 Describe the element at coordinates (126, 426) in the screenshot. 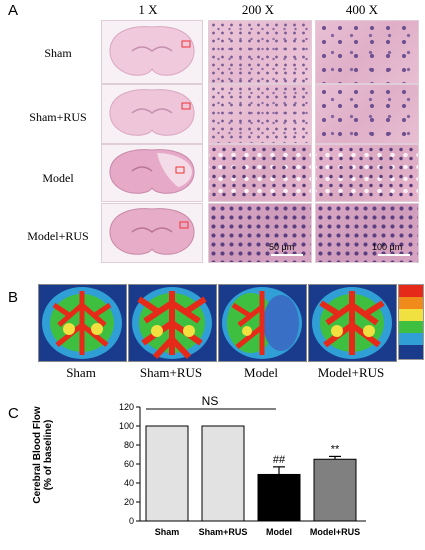

I see `y-tick-label: 100` at that location.